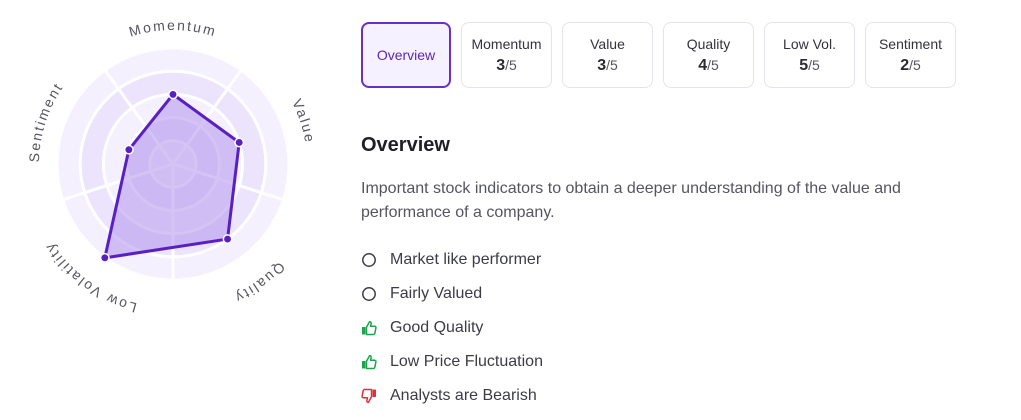 This screenshot has width=1021, height=420. I want to click on indicator-item: Good Quality, so click(452, 328).